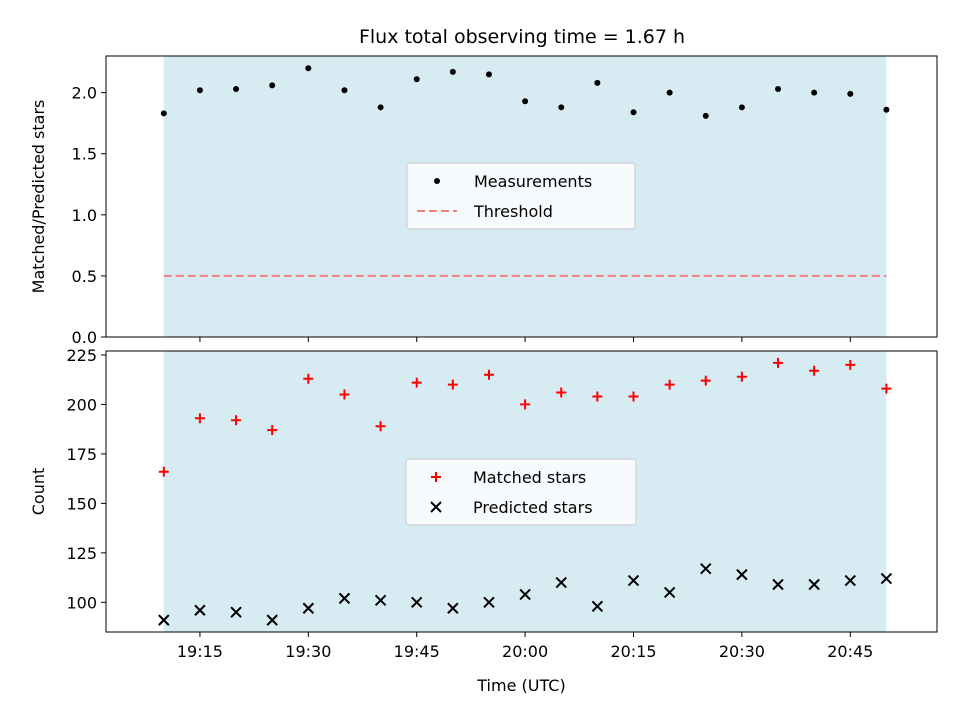 The width and height of the screenshot is (960, 720). Describe the element at coordinates (525, 651) in the screenshot. I see `x-tick-label: 20:00` at that location.